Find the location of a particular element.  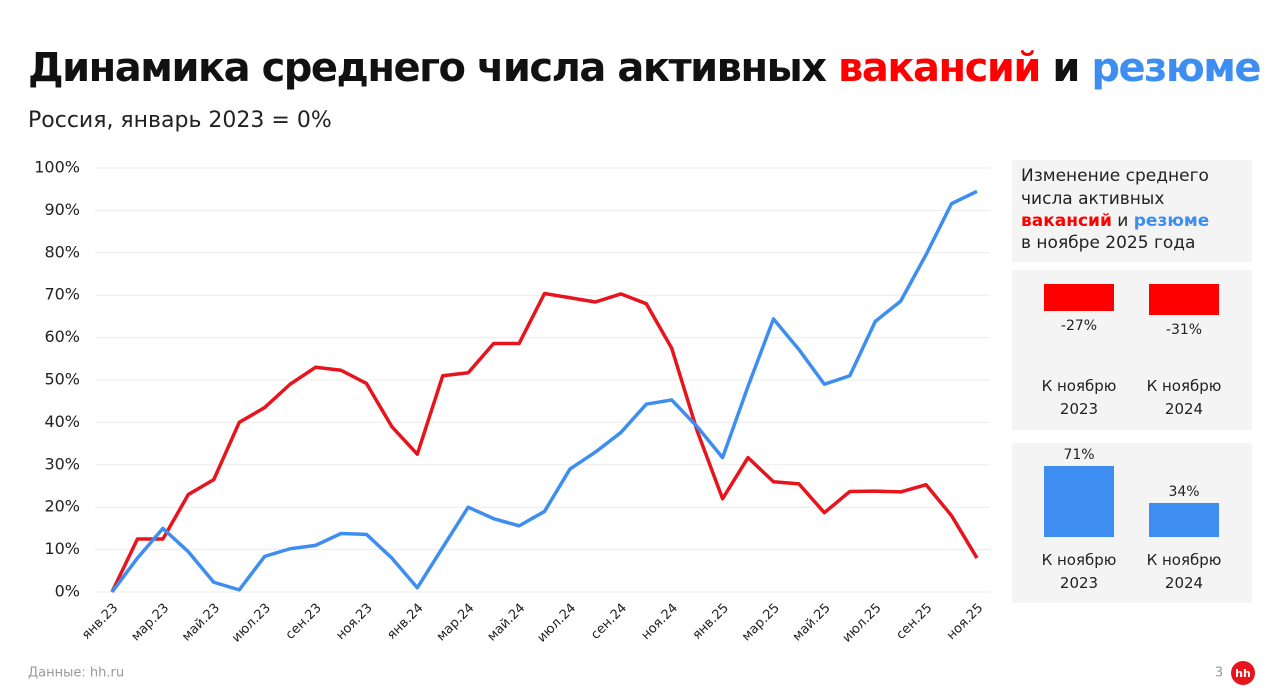

panel-value-label: 71% is located at coordinates (1078, 455).